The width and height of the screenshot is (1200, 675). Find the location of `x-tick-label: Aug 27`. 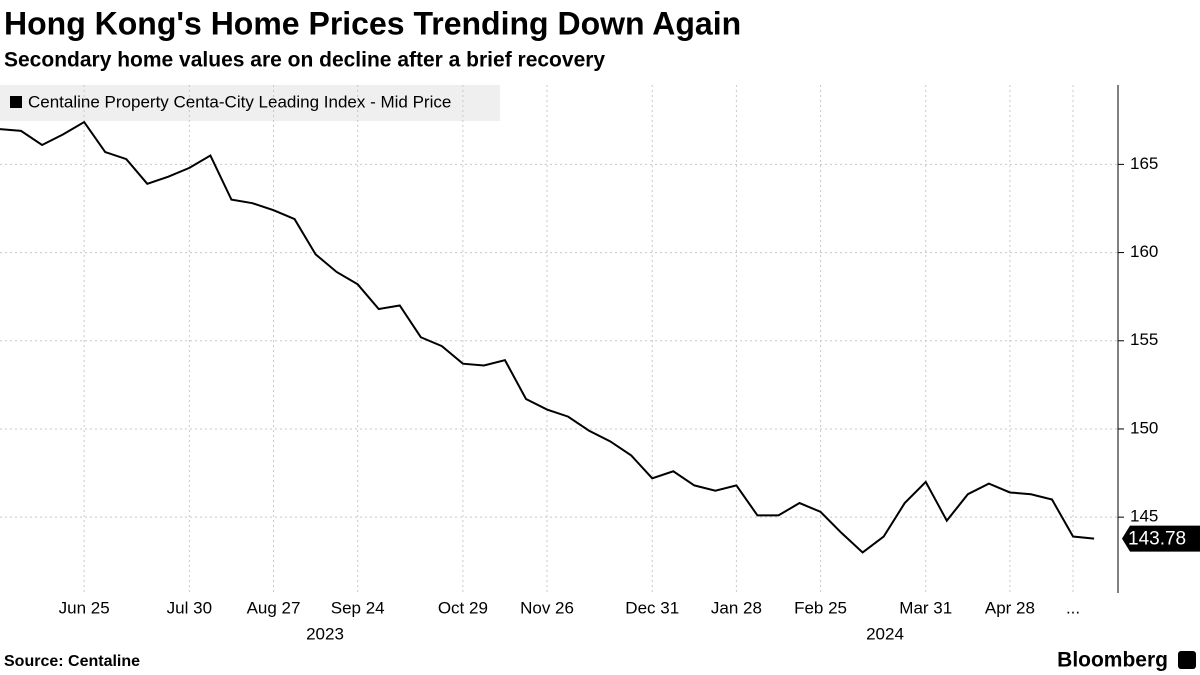

x-tick-label: Aug 27 is located at coordinates (274, 607).